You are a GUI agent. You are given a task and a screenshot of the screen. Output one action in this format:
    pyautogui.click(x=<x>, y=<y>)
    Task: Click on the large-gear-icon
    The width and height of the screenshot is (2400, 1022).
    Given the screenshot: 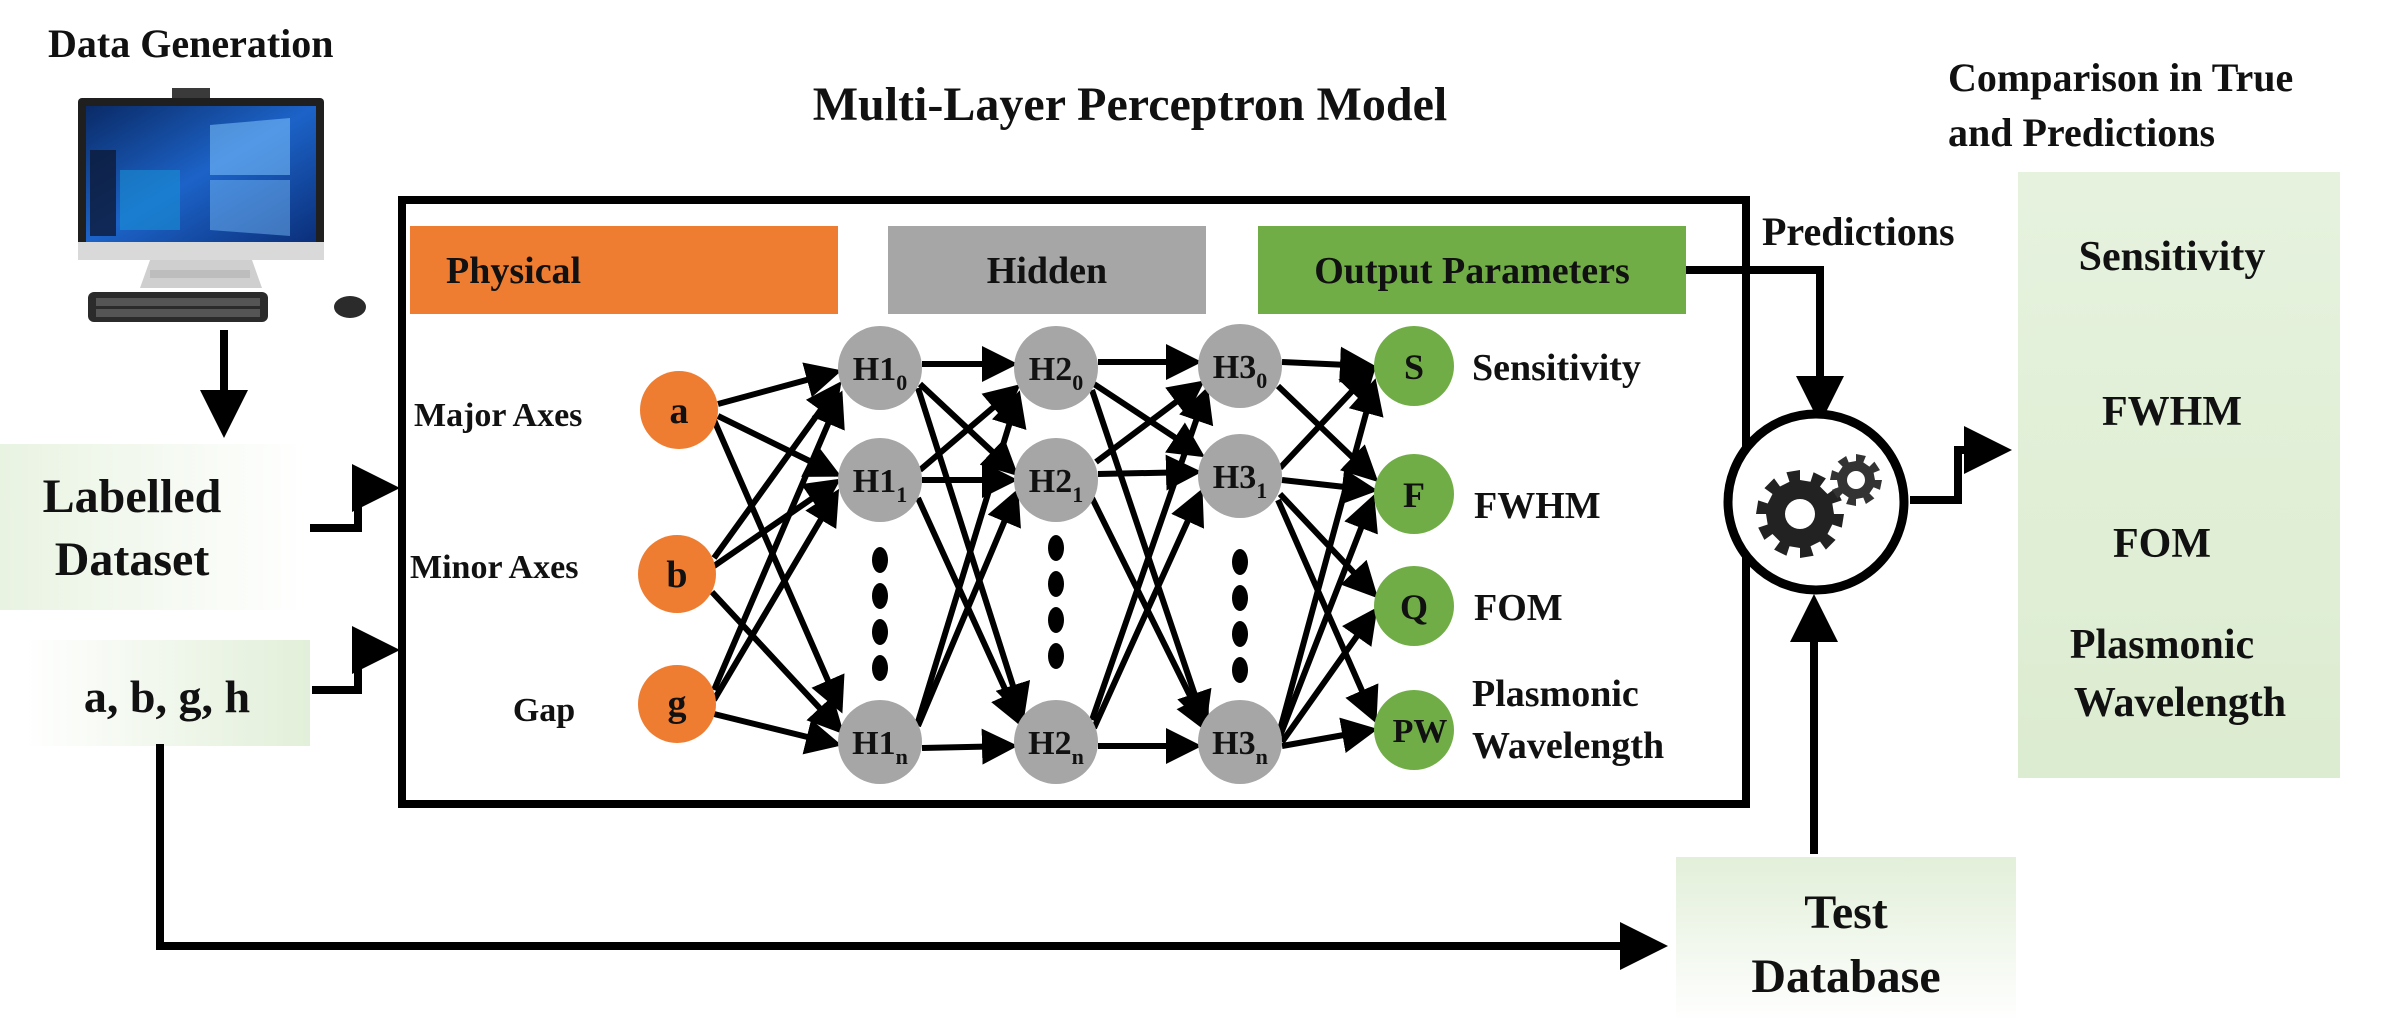 What is the action you would take?
    pyautogui.click(x=1800, y=514)
    